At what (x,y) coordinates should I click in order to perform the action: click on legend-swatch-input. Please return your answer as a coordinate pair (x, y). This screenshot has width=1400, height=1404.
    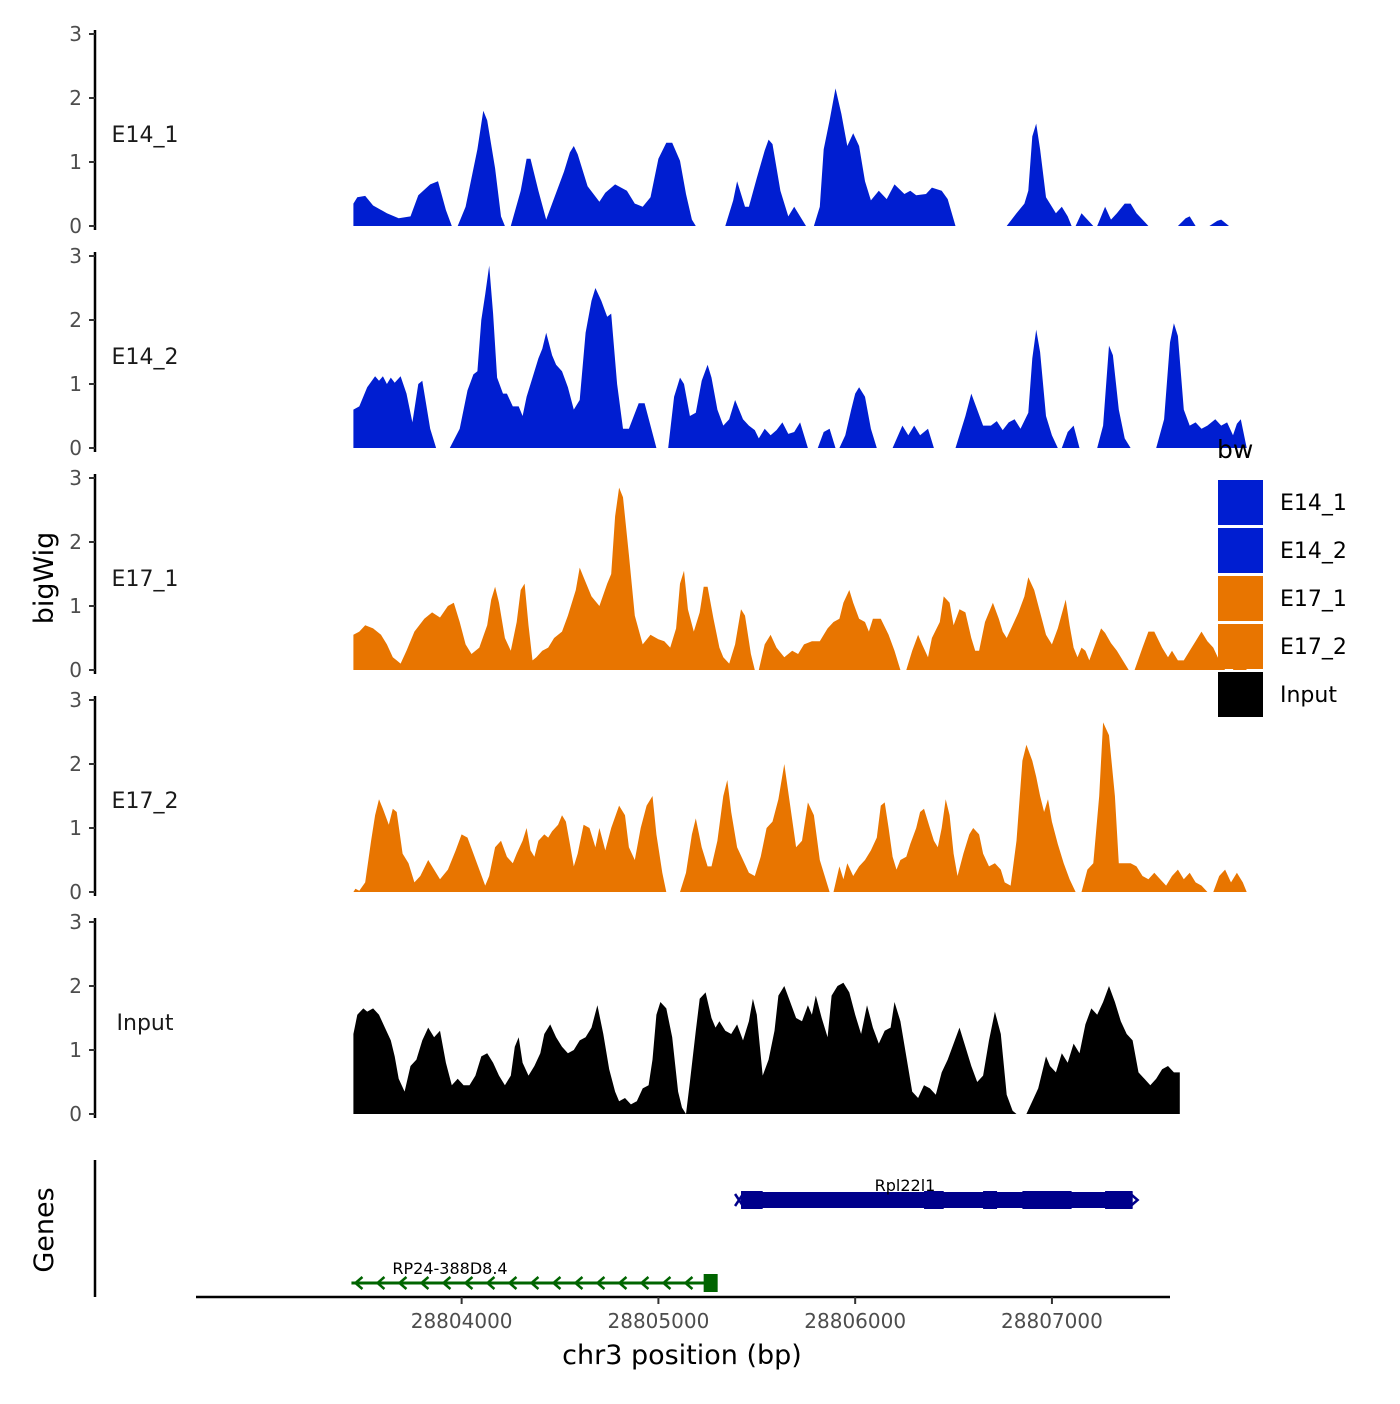
    Looking at the image, I should click on (1240, 694).